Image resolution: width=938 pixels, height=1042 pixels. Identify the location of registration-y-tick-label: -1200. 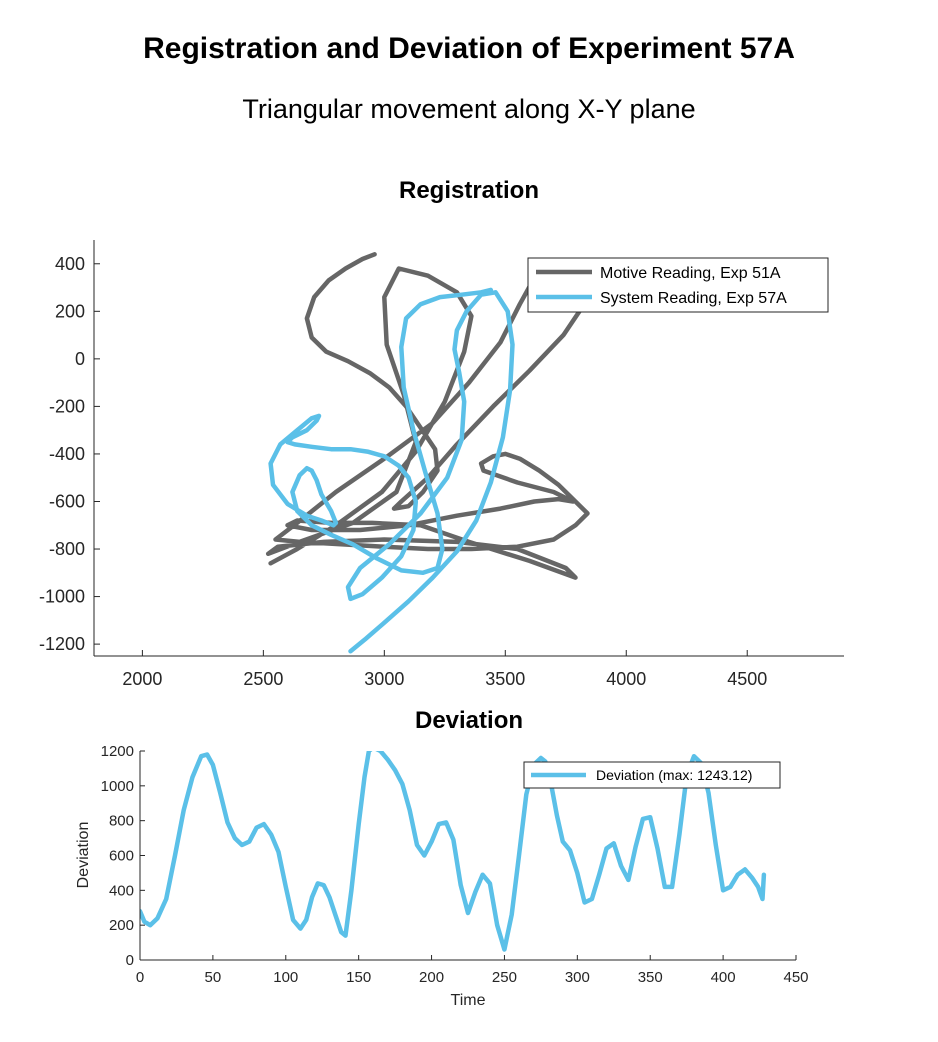
(62, 644).